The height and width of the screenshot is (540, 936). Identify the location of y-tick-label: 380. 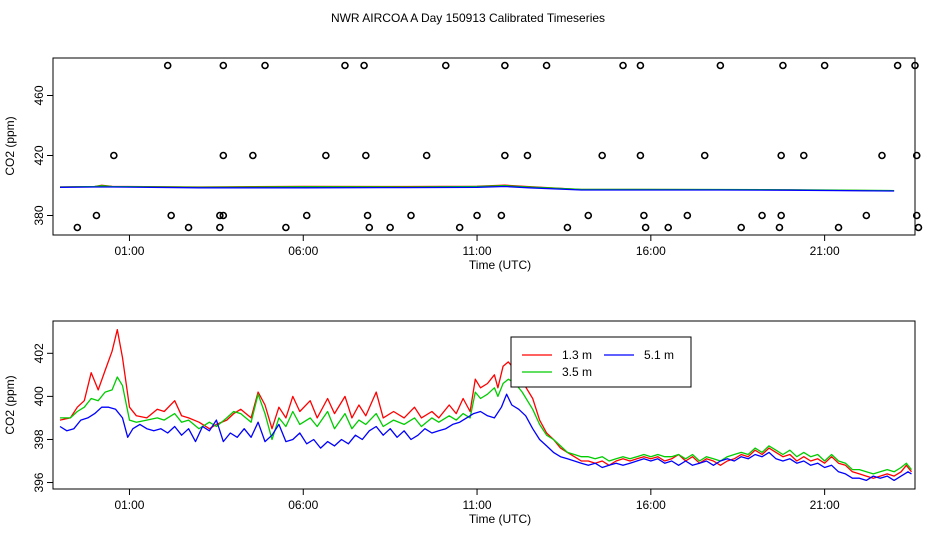
(39, 215).